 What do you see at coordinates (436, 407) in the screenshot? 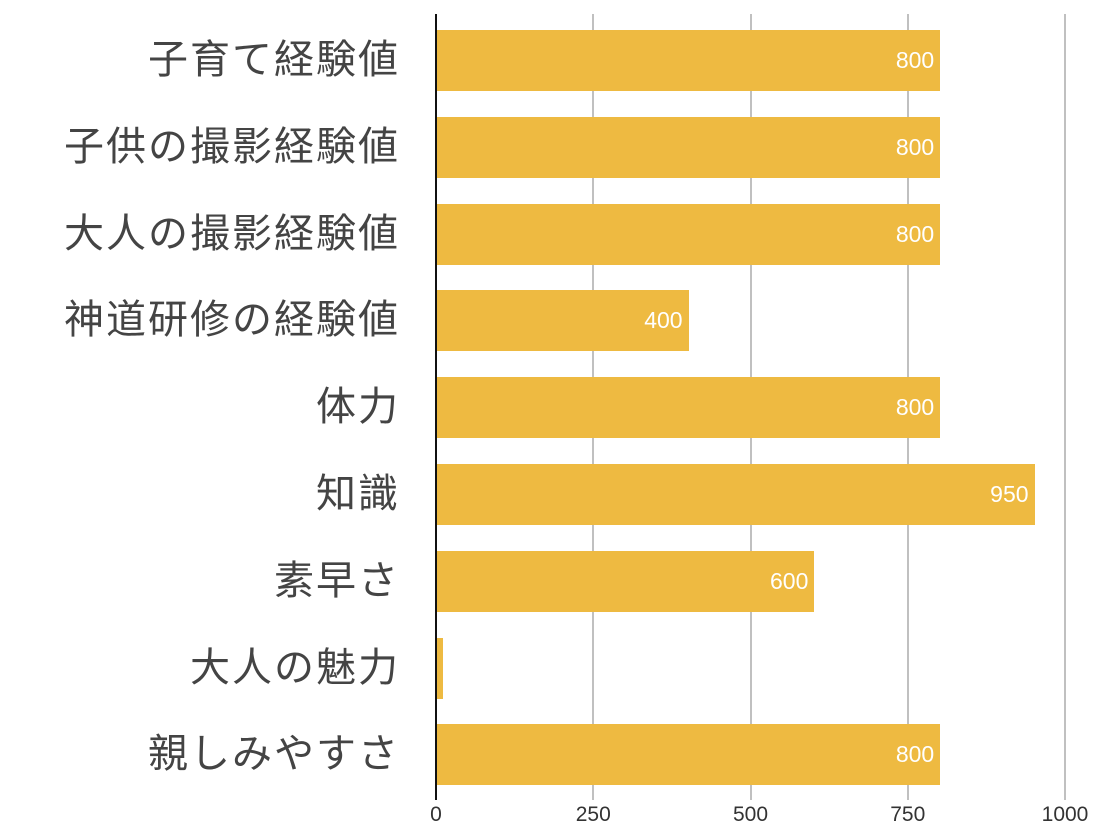
I see `y-axis-line` at bounding box center [436, 407].